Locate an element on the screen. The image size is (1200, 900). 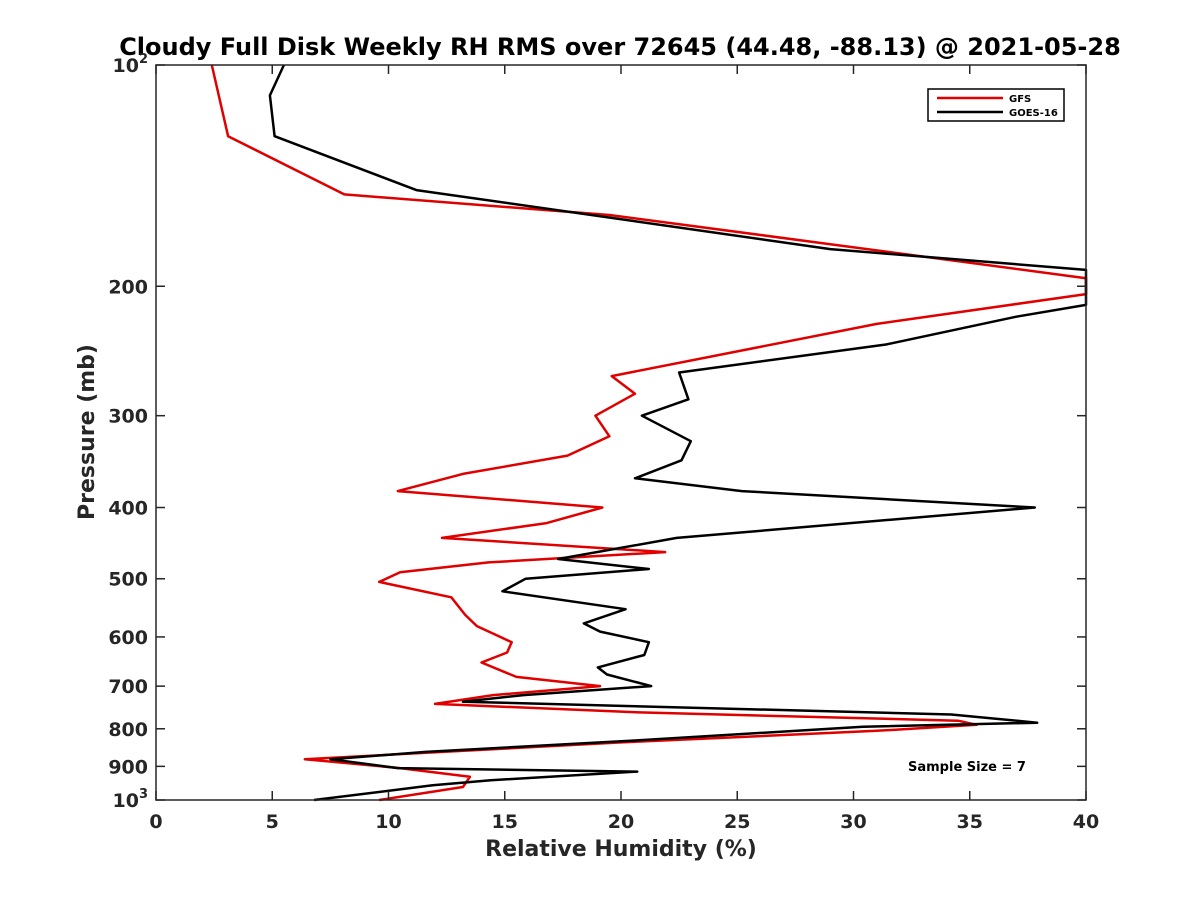
y-tick-label: 800 is located at coordinates (128, 730).